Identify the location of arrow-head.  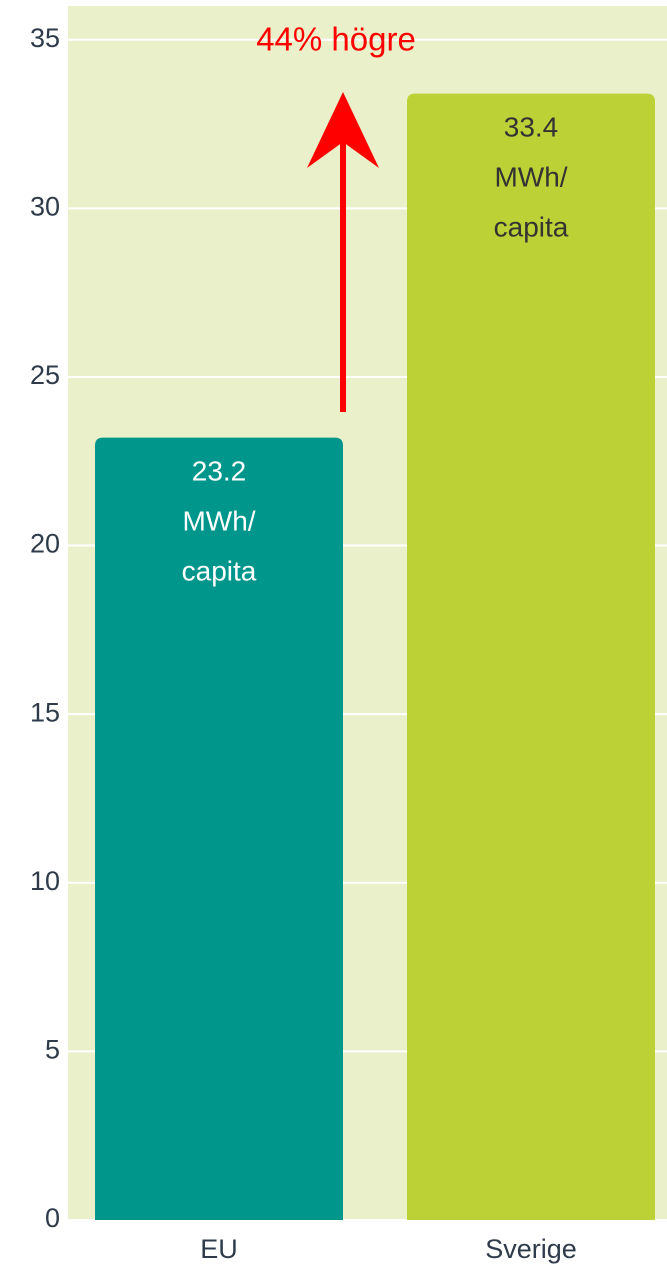
(343, 130).